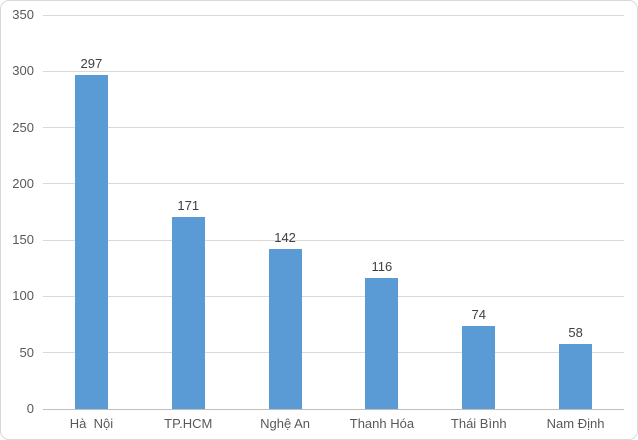 This screenshot has height=440, width=638. Describe the element at coordinates (26, 352) in the screenshot. I see `y-tick-label: 50` at that location.